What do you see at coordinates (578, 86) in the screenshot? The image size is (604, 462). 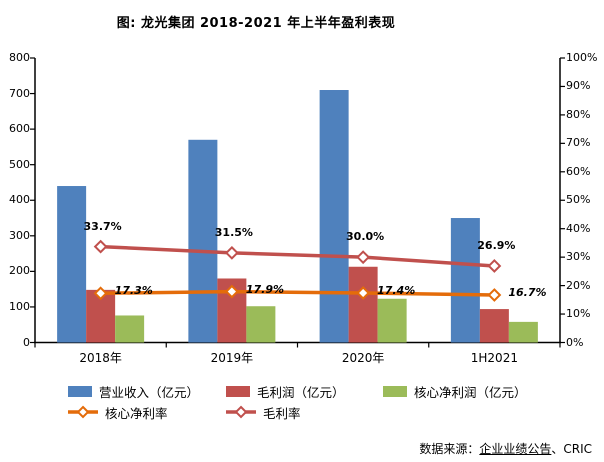 I see `right-axis-tick-label: 90%` at bounding box center [578, 86].